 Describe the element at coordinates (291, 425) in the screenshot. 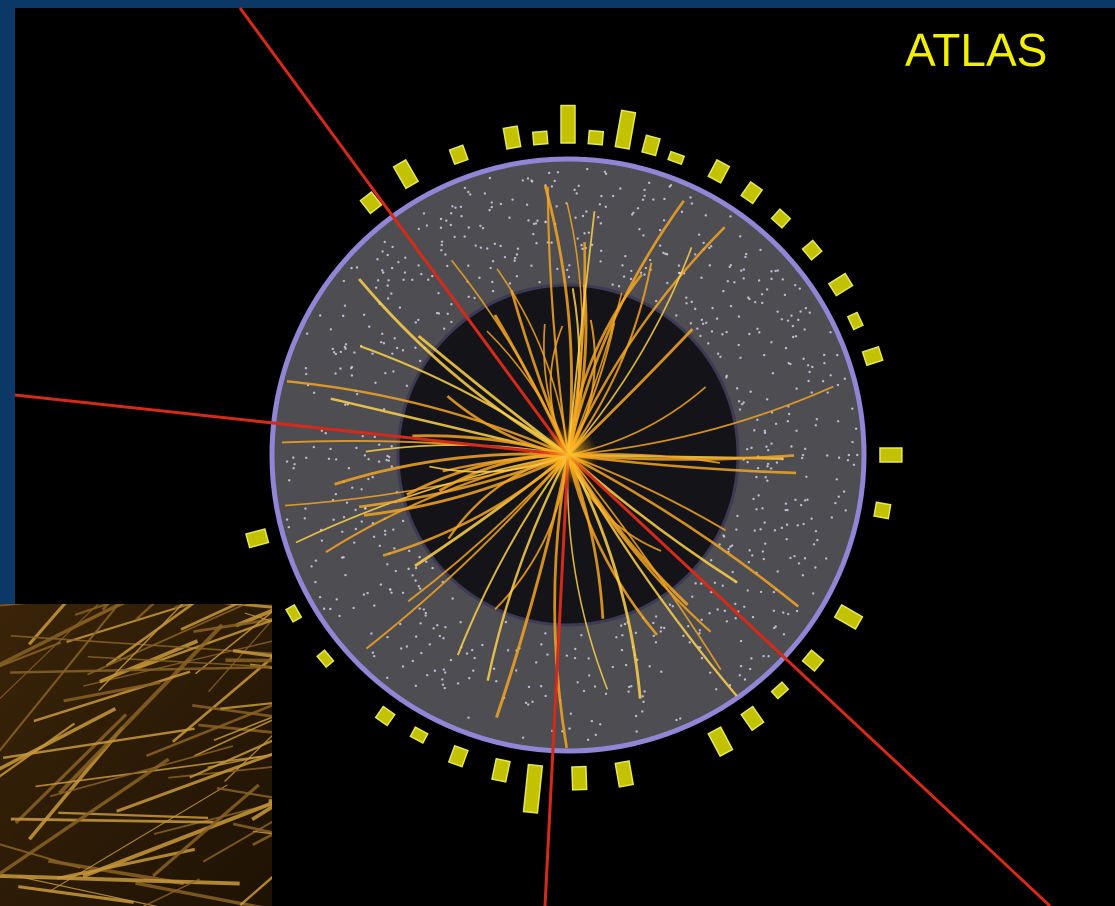

I see `muon-track` at that location.